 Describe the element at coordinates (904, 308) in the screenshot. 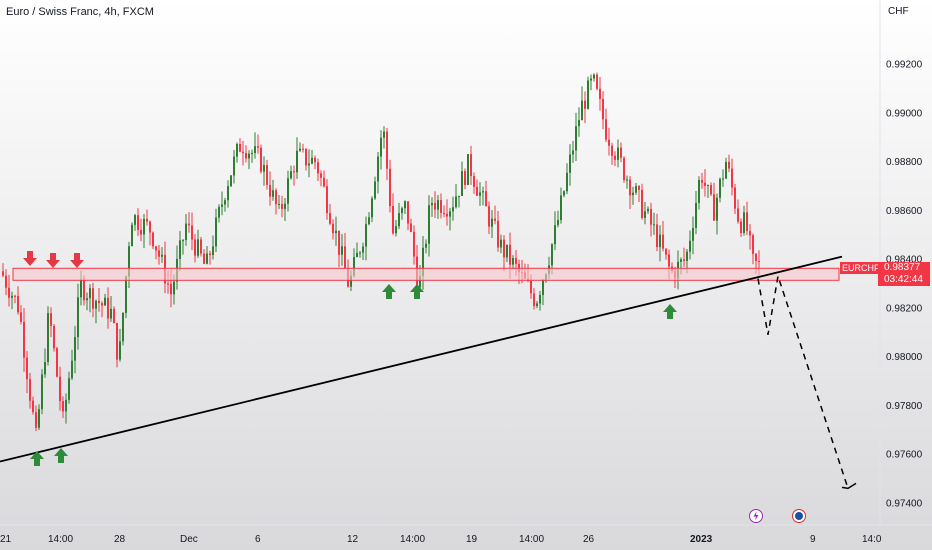

I see `price-tick-label: 0.98200` at that location.